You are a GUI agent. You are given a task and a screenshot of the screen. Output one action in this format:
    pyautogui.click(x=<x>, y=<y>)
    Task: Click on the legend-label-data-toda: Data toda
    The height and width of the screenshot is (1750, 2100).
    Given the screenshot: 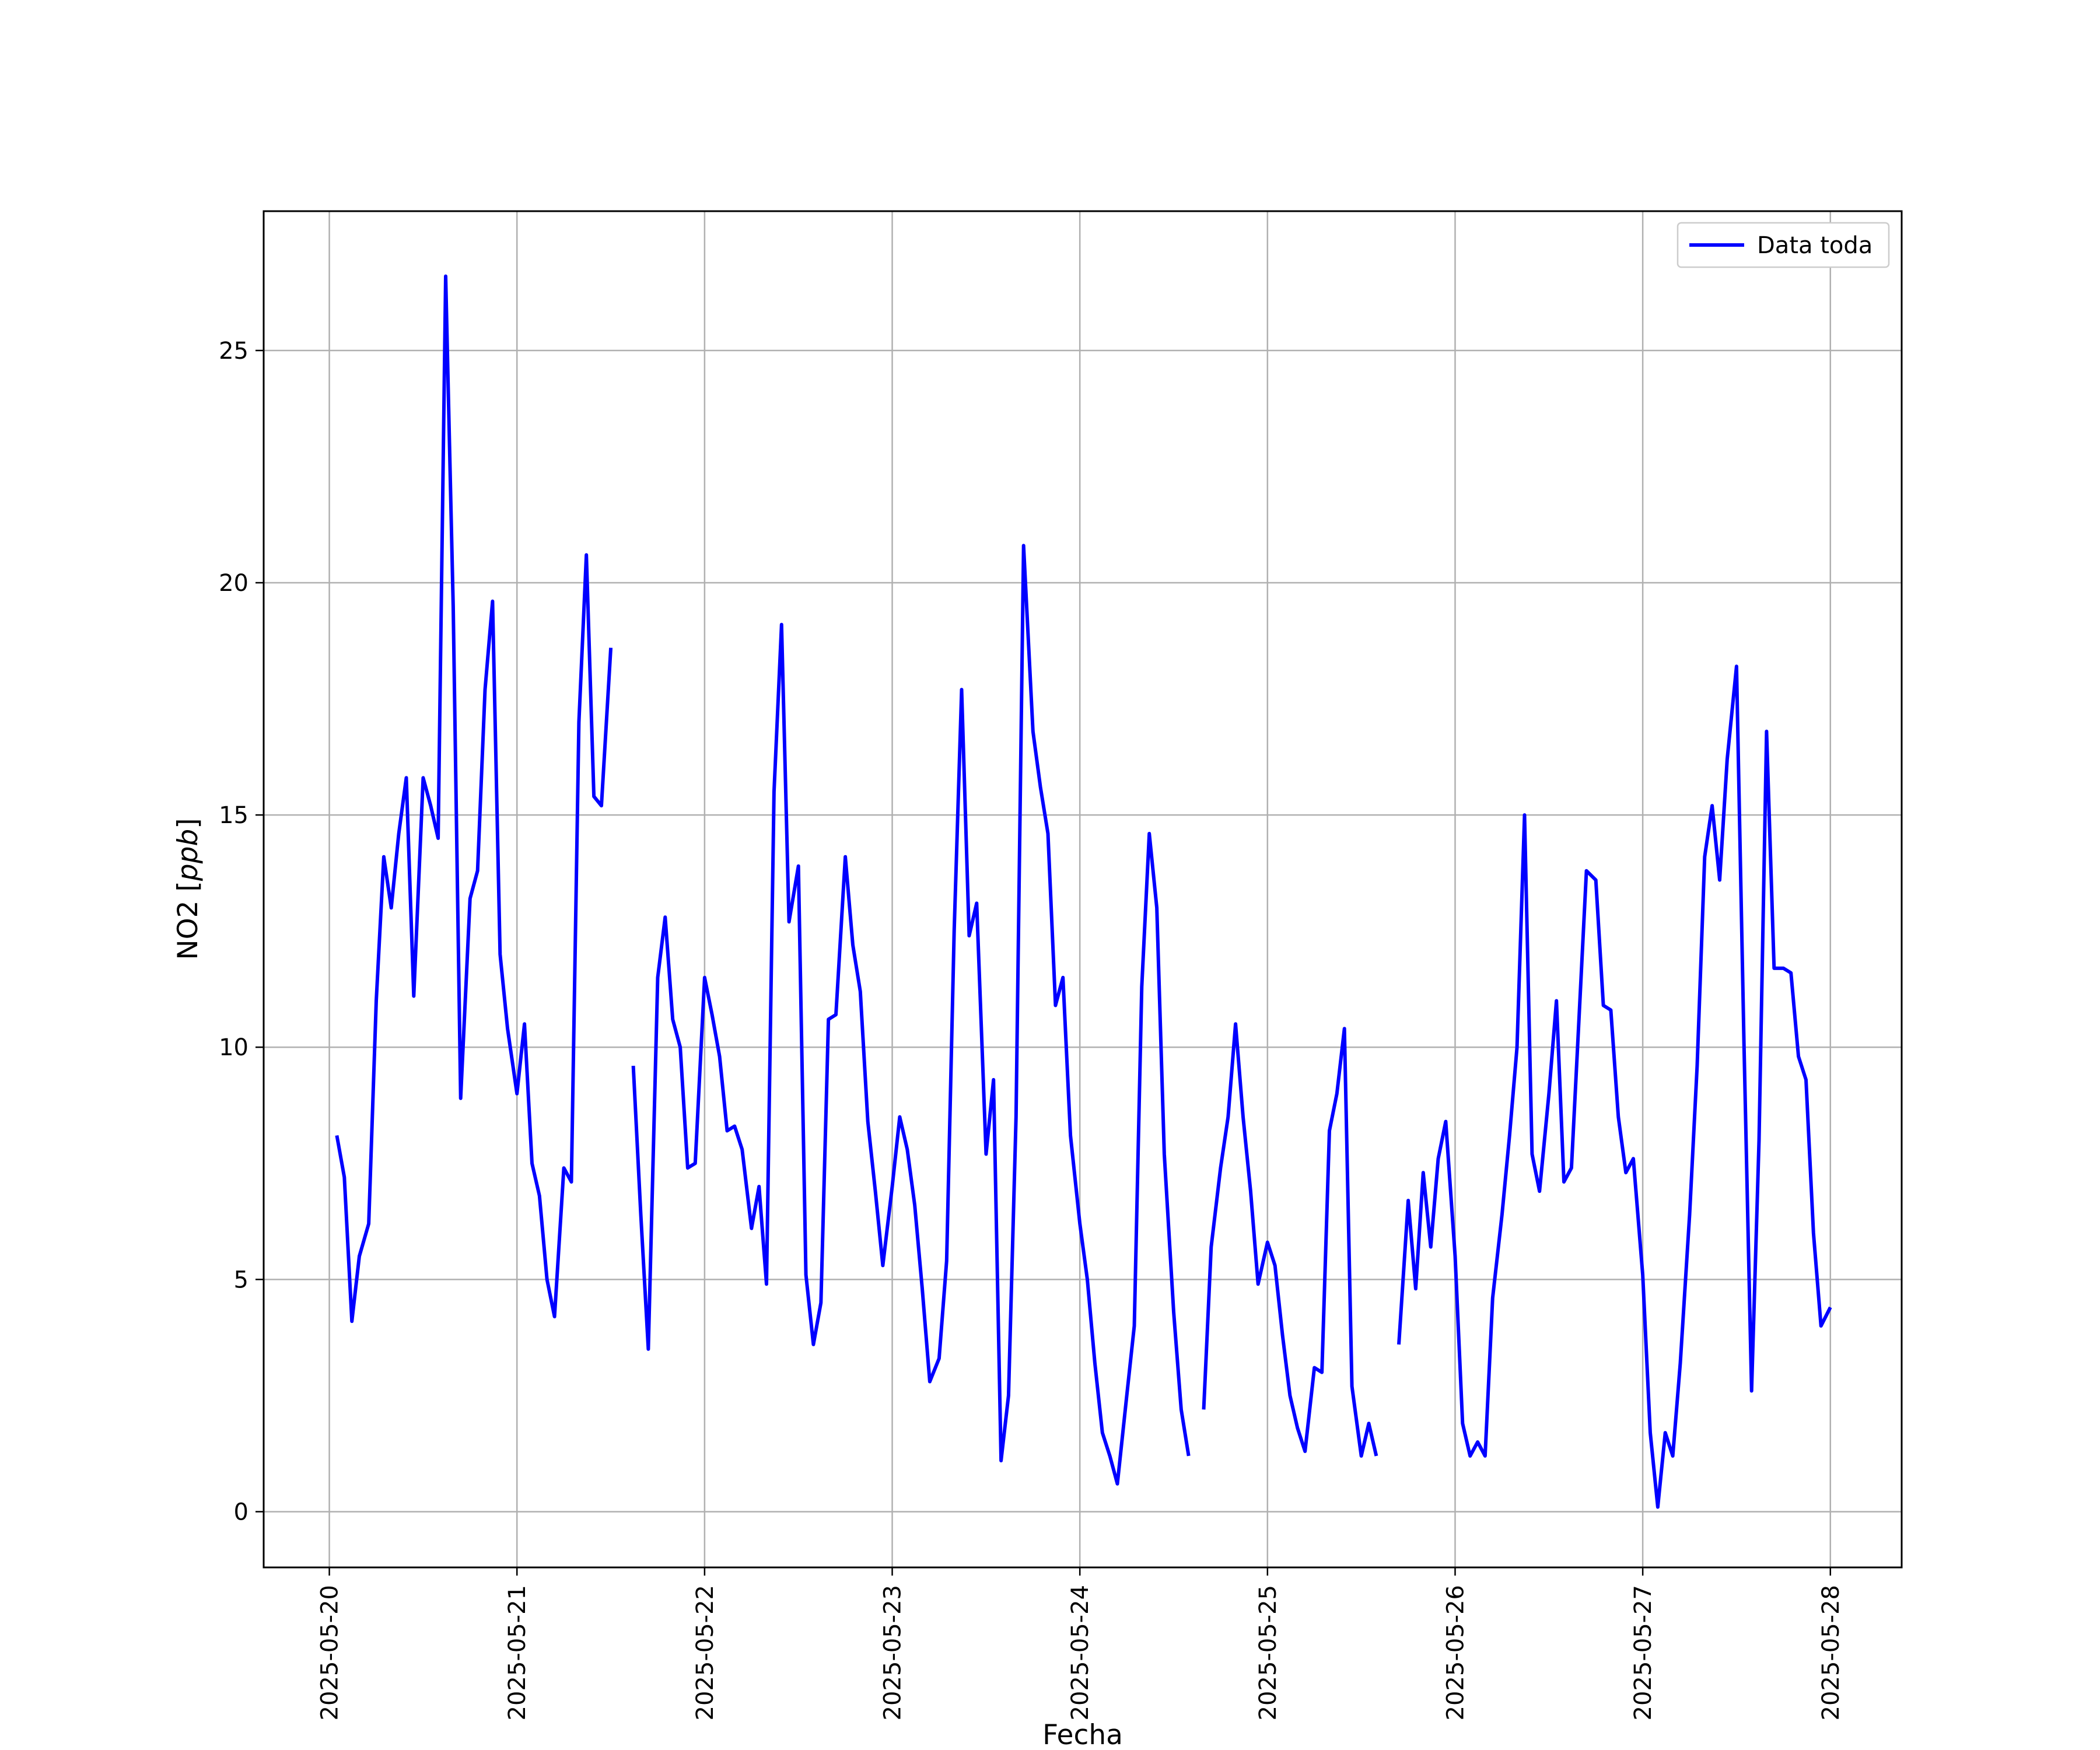 What is the action you would take?
    pyautogui.click(x=1815, y=245)
    